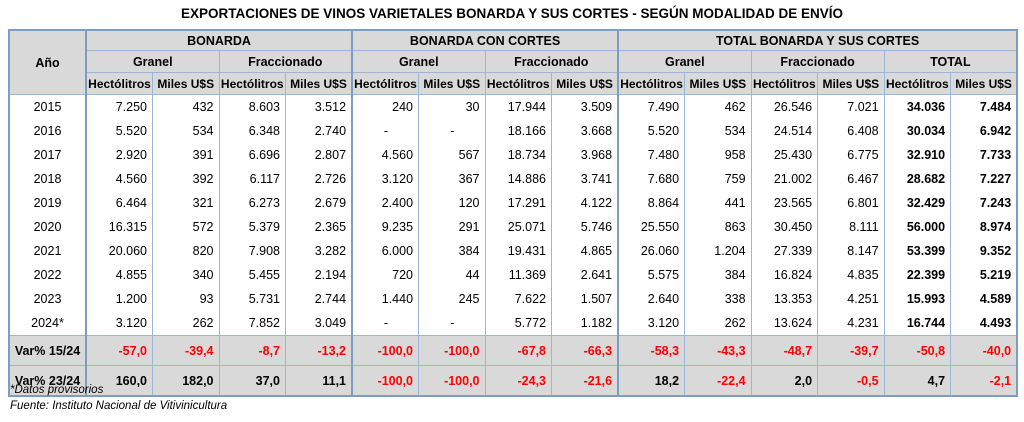  I want to click on cell: 23.565, so click(784, 203).